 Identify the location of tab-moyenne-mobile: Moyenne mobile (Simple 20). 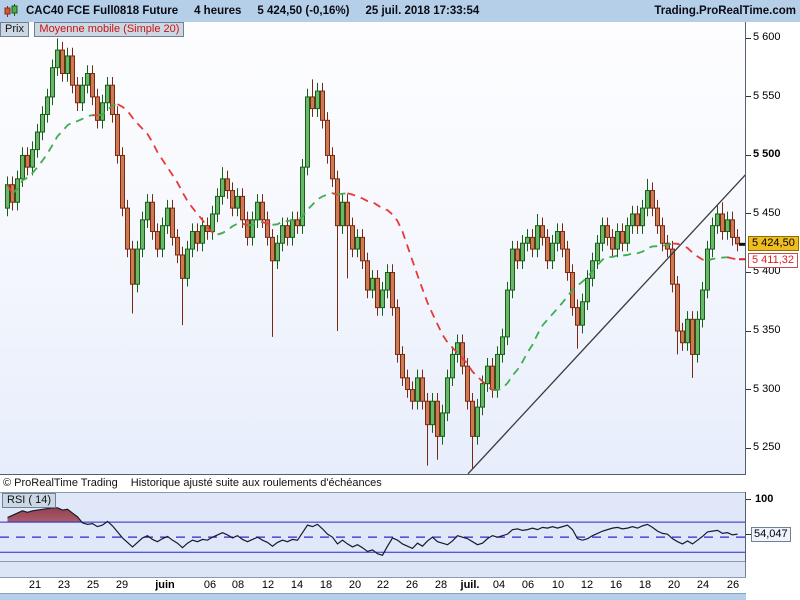
(109, 29).